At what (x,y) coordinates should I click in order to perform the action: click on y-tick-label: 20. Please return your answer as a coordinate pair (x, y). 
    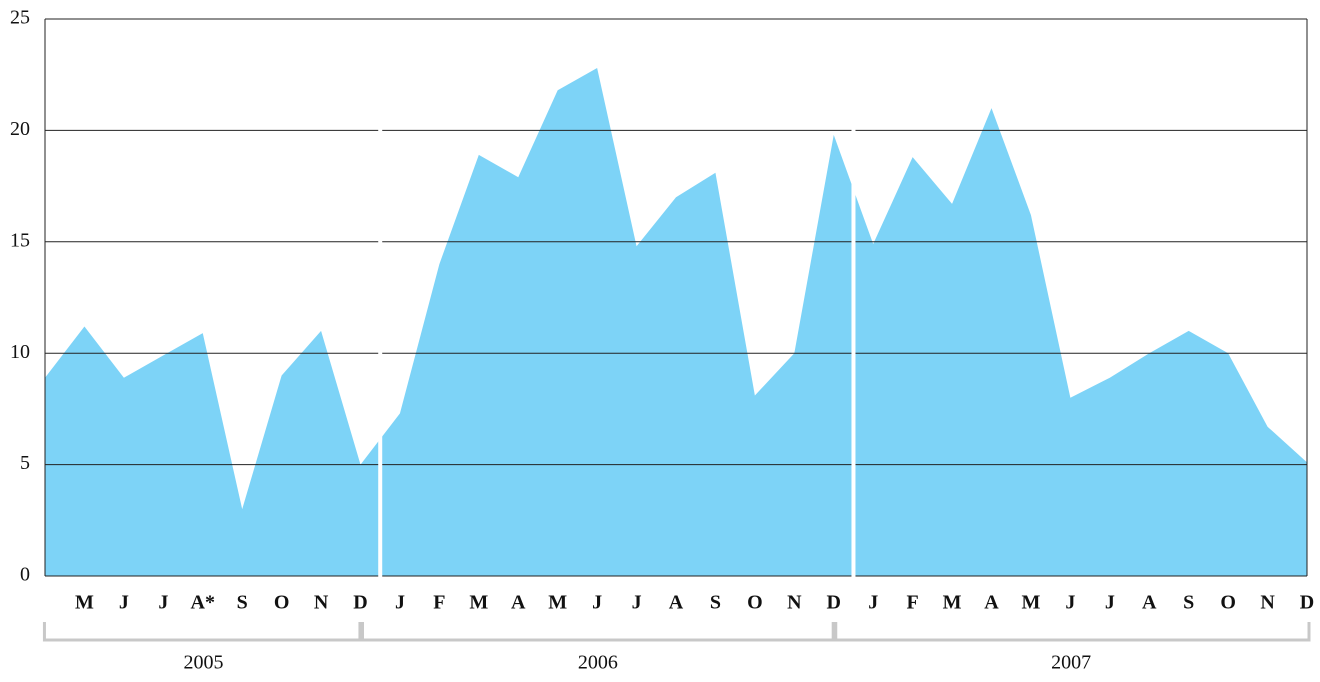
    Looking at the image, I should click on (20, 129).